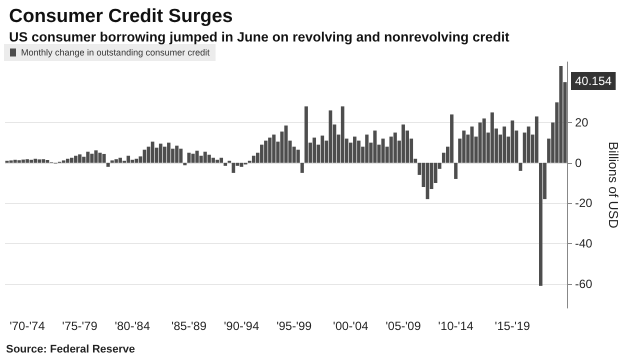 The image size is (635, 358). I want to click on y-tick-label: 20, so click(582, 122).